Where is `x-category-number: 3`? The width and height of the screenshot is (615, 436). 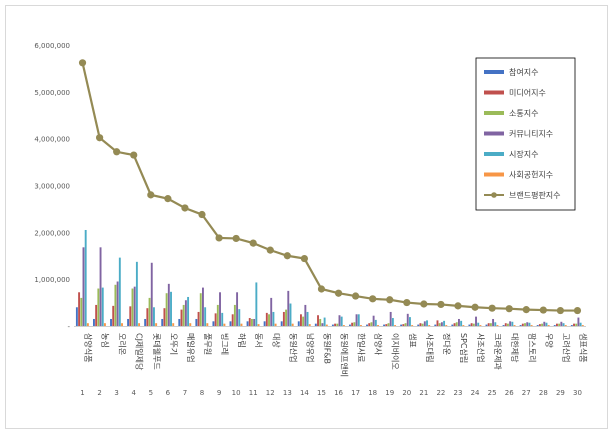 x-category-number: 3 is located at coordinates (116, 393).